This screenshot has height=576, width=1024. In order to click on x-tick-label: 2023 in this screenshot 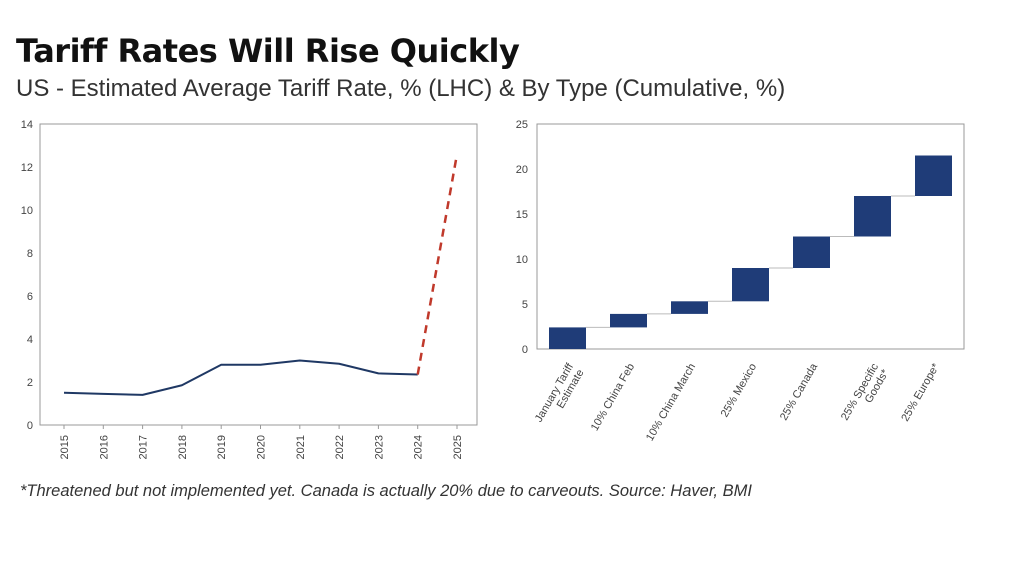, I will do `click(379, 447)`.